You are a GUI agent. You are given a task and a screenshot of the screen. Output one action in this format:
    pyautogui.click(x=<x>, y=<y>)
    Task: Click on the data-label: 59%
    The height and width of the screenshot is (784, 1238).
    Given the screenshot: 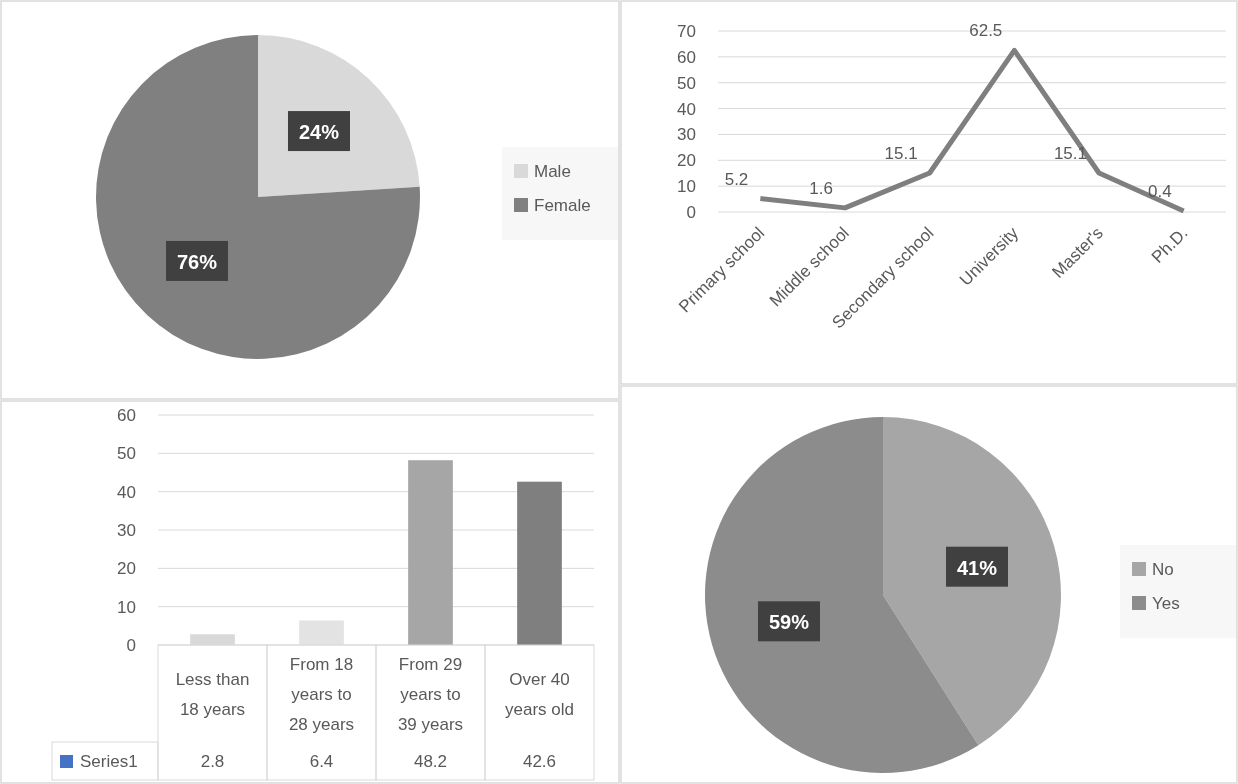 What is the action you would take?
    pyautogui.click(x=789, y=622)
    